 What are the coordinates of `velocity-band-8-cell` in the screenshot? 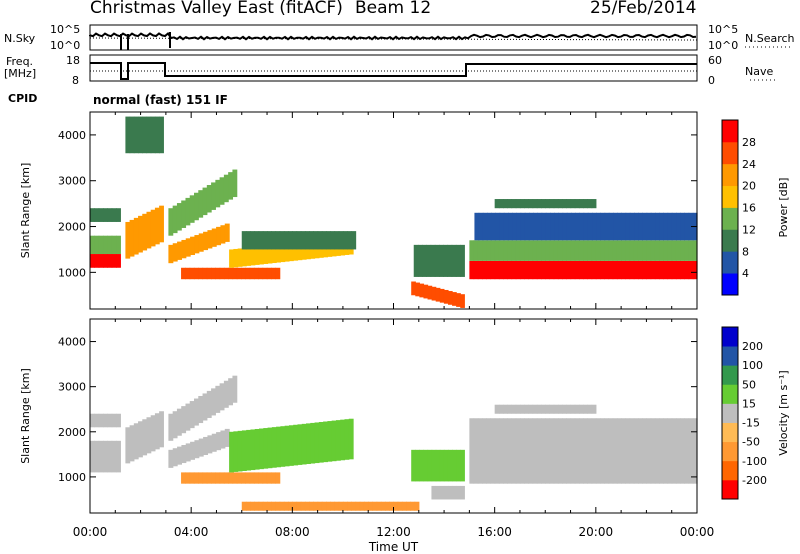 It's located at (450, 465).